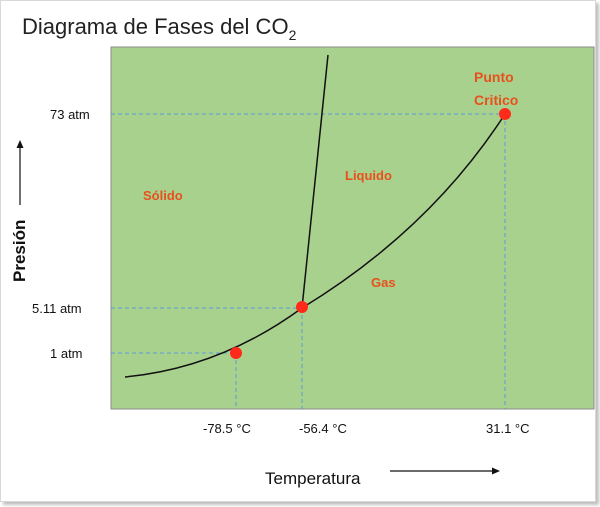 This screenshot has width=600, height=507. Describe the element at coordinates (66, 353) in the screenshot. I see `y-tick-label: 1 atm` at that location.